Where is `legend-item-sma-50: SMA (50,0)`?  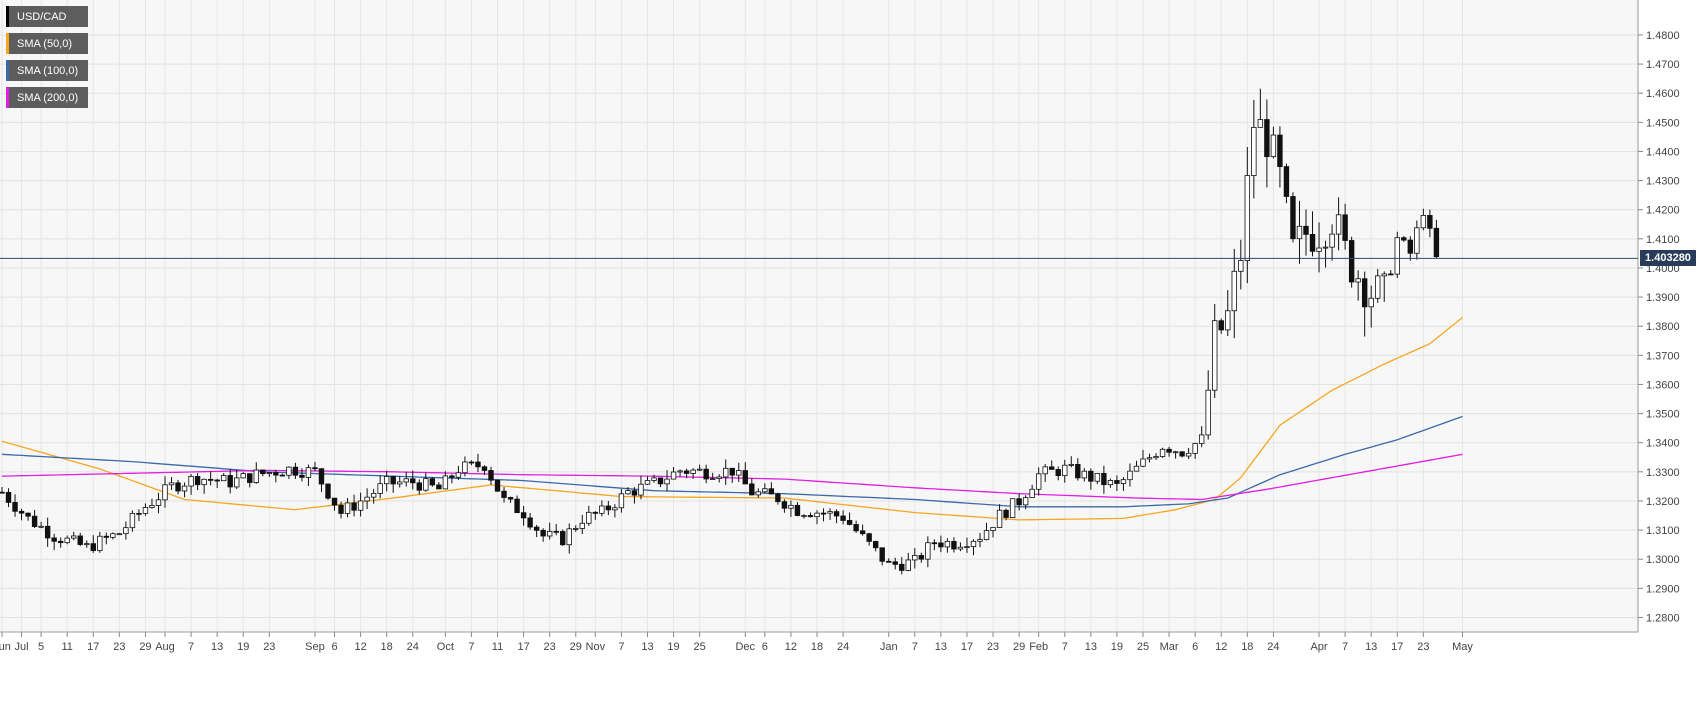 legend-item-sma-50: SMA (50,0) is located at coordinates (47, 43).